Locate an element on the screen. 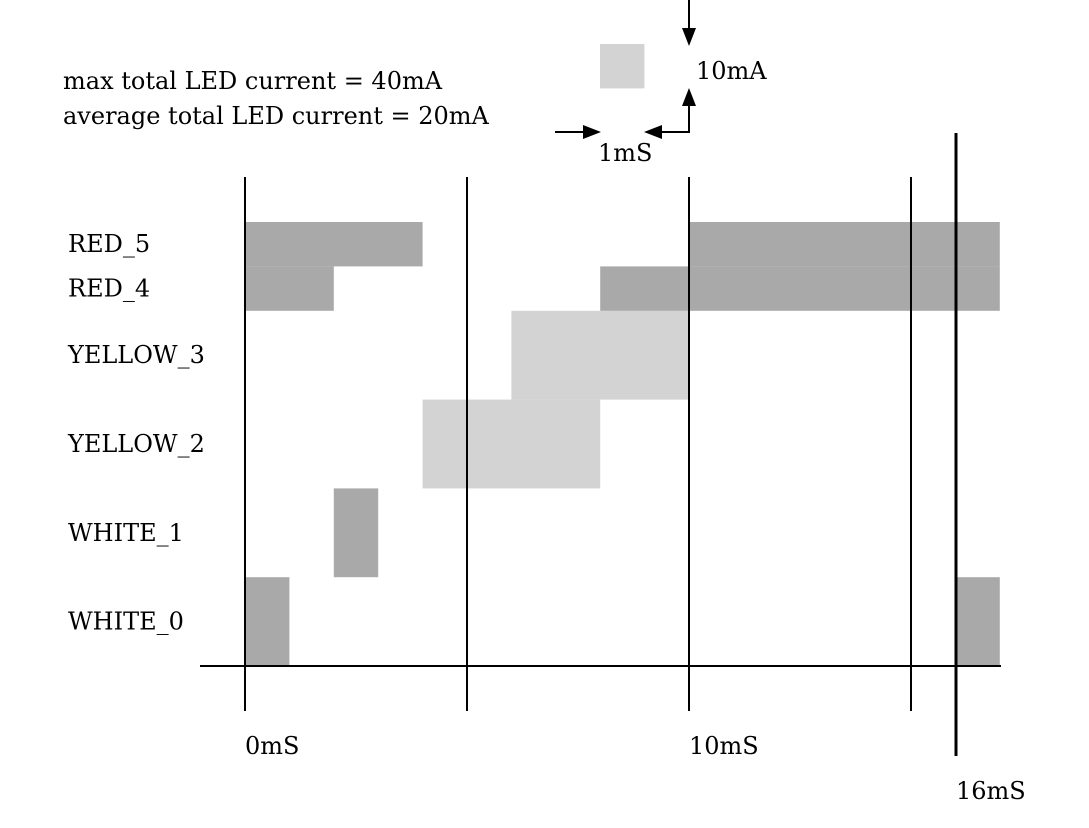 The image size is (1089, 828). scale-time-label: 1mS is located at coordinates (625, 153).